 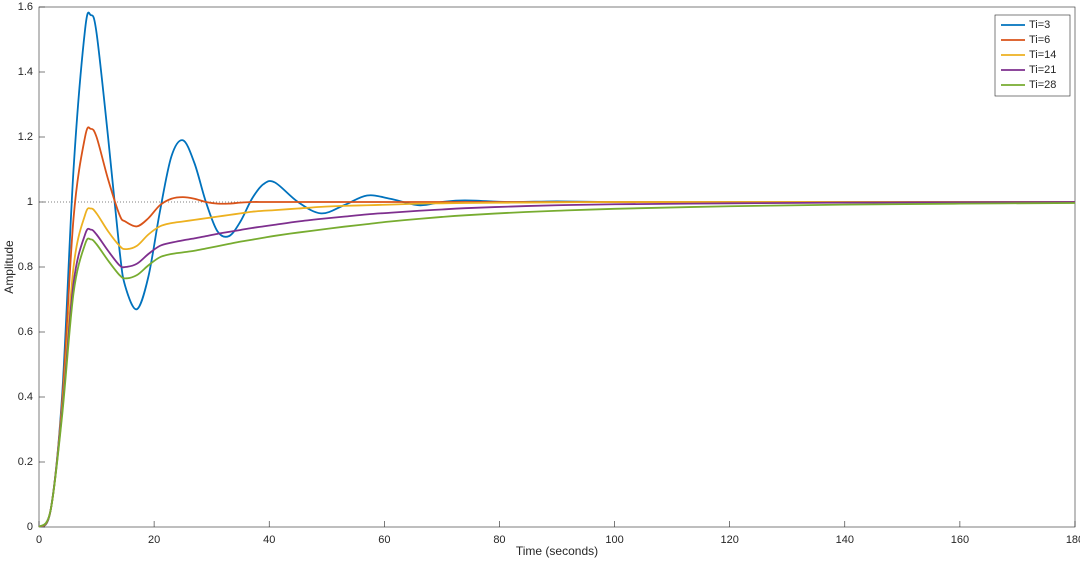 What do you see at coordinates (1042, 85) in the screenshot?
I see `legend-label: Ti=28` at bounding box center [1042, 85].